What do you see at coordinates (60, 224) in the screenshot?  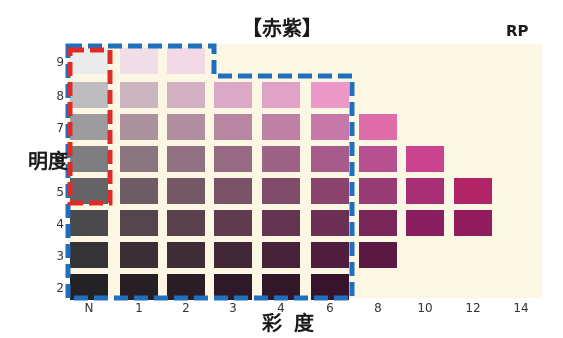 I see `y-tick-label: 4` at bounding box center [60, 224].